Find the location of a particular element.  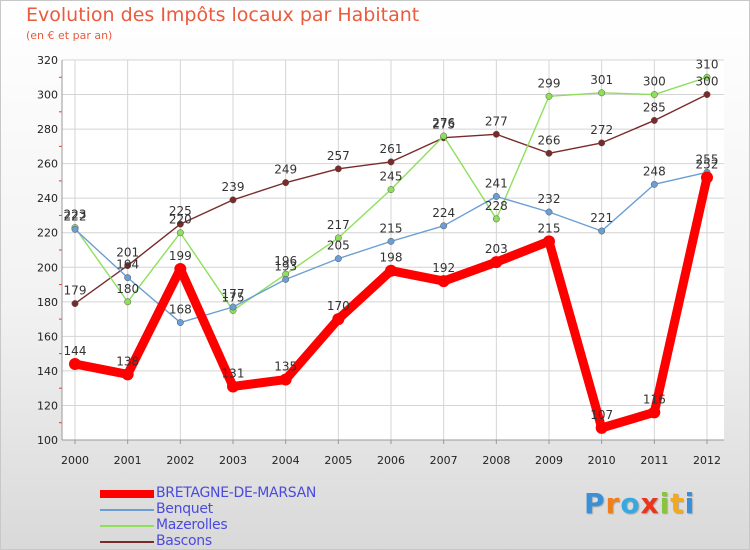

legend-swatch-benquet is located at coordinates (127, 510).